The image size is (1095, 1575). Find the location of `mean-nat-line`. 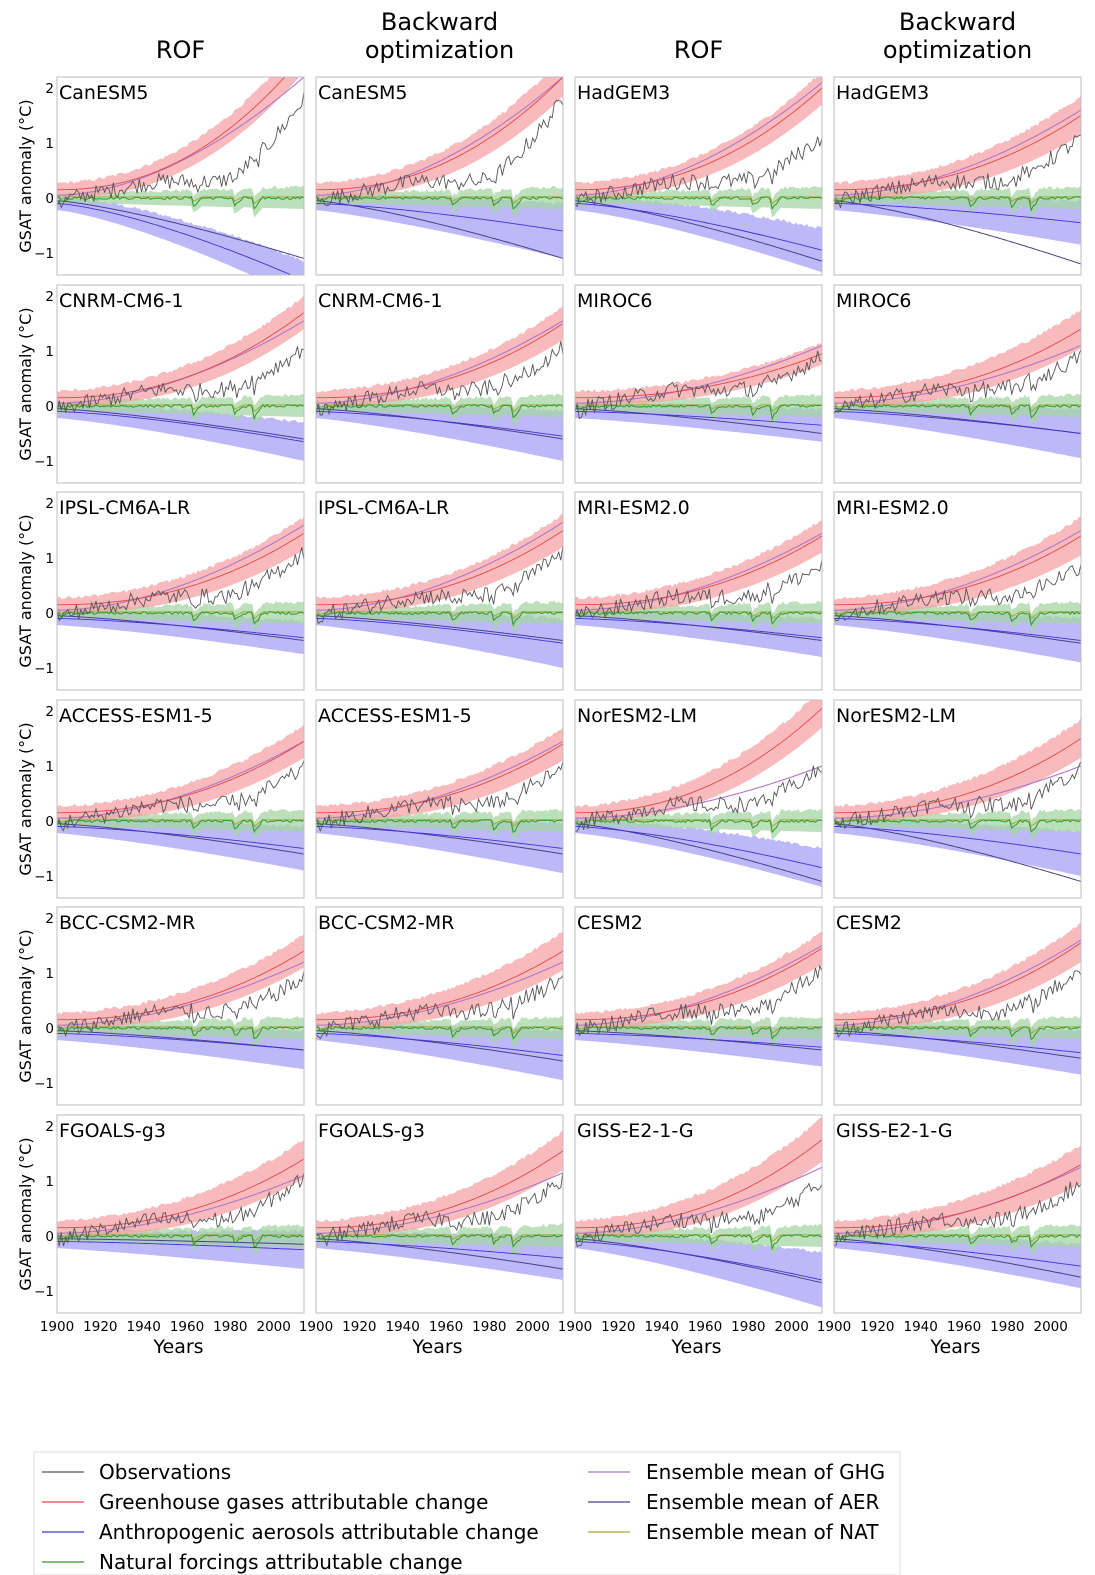

mean-nat-line is located at coordinates (957, 408).